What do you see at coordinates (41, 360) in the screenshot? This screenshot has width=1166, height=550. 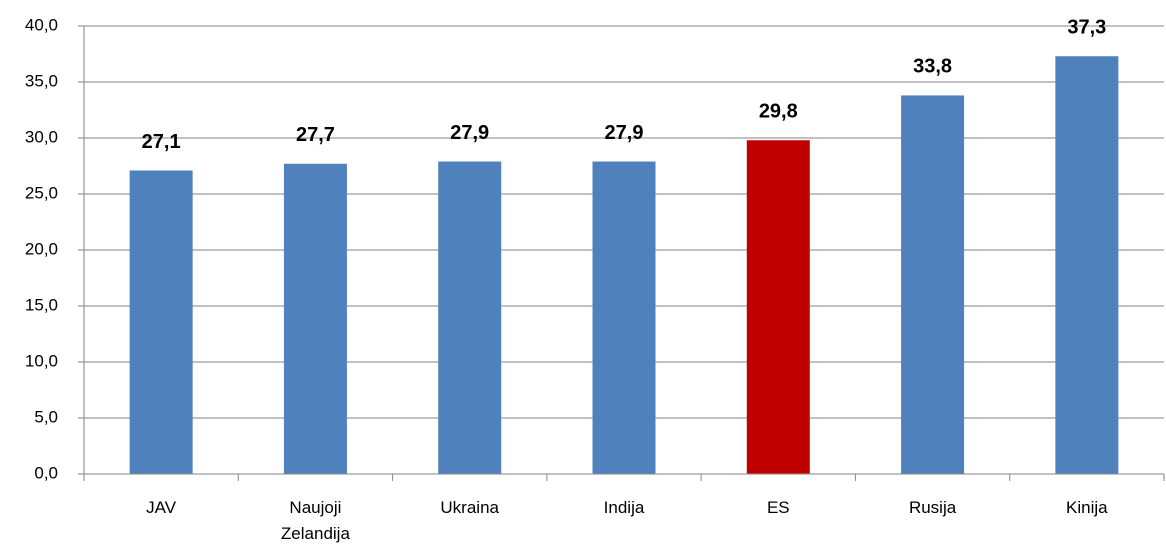 I see `y-tick-label: 10,0` at bounding box center [41, 360].